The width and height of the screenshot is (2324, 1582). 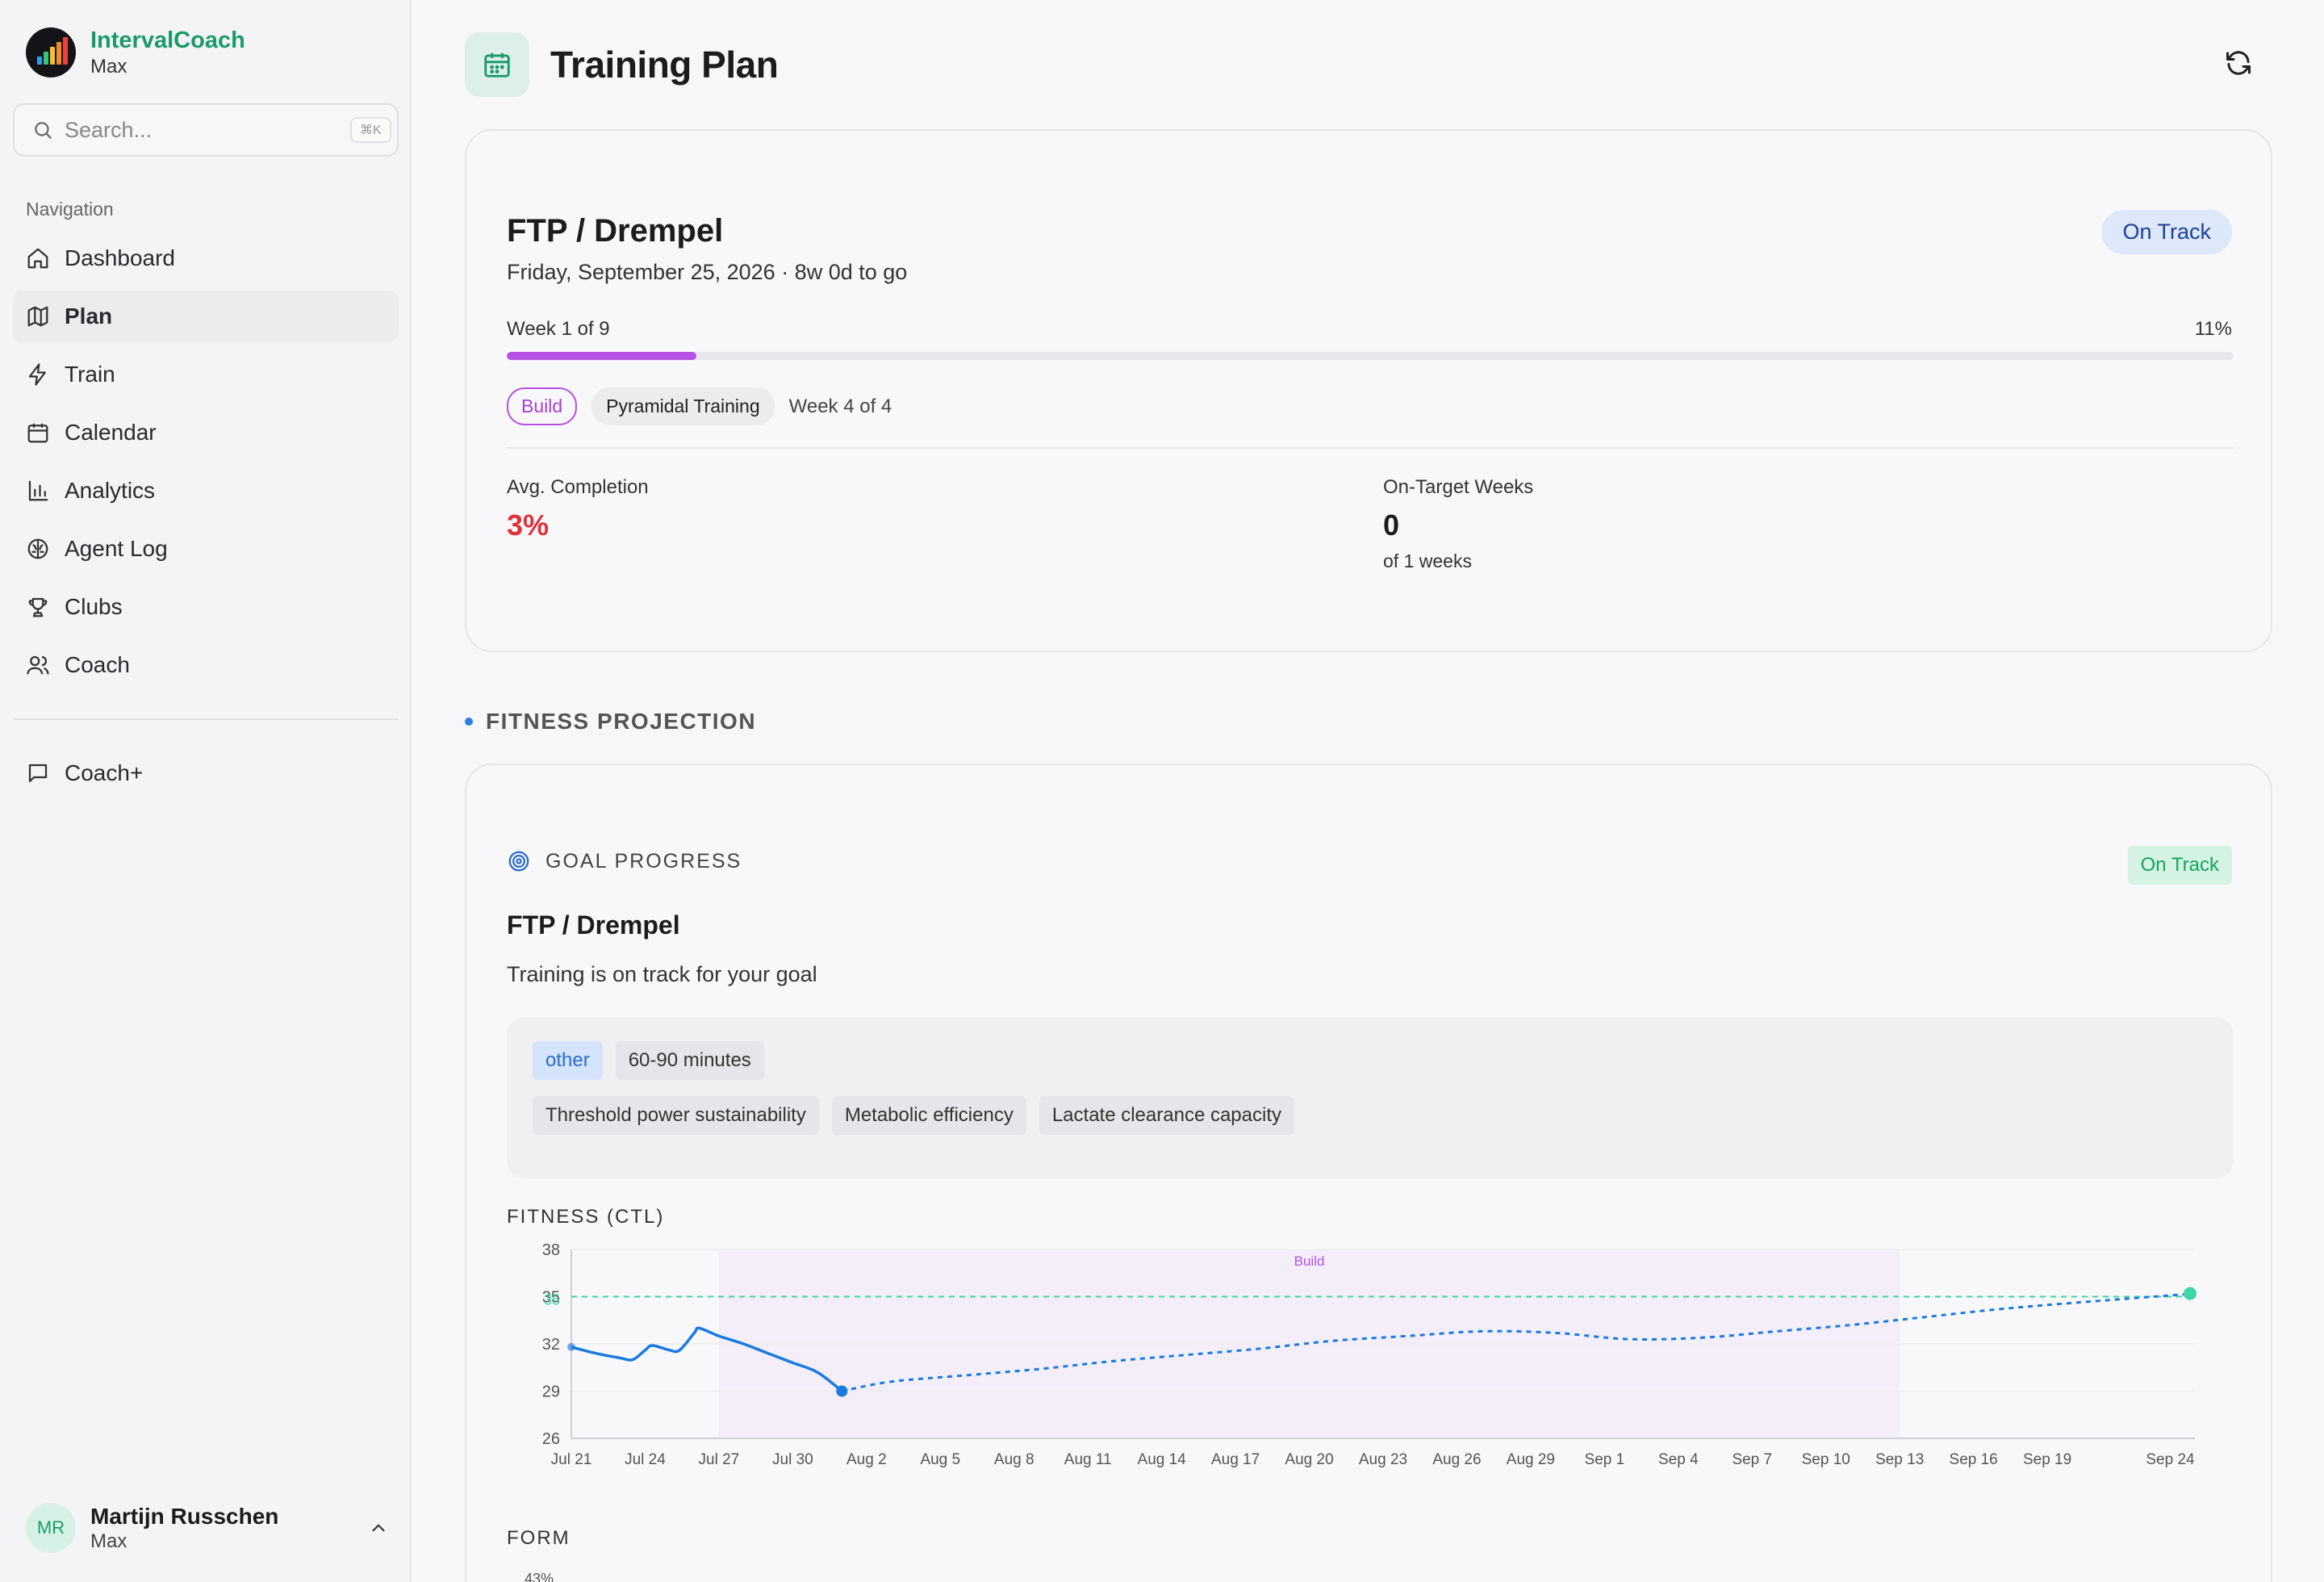 What do you see at coordinates (206, 719) in the screenshot?
I see `sidebar-divider` at bounding box center [206, 719].